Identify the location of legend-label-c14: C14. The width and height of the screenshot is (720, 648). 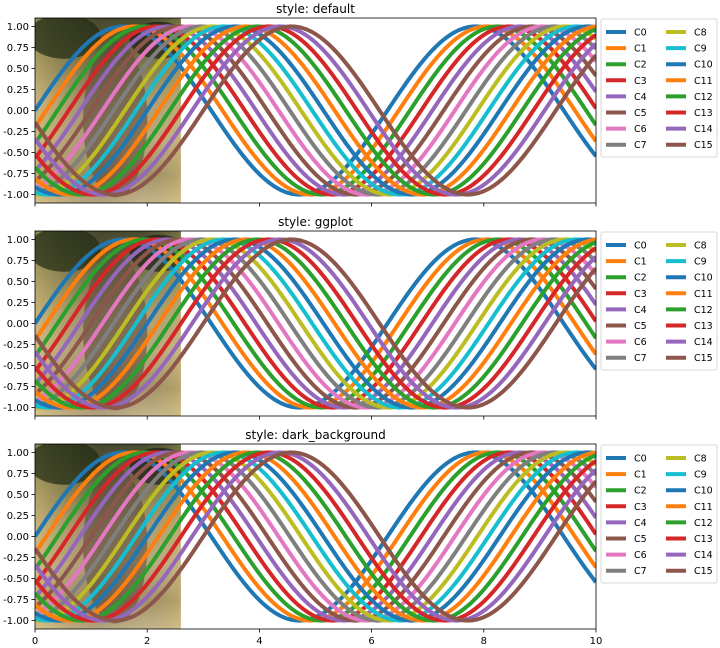
(703, 129).